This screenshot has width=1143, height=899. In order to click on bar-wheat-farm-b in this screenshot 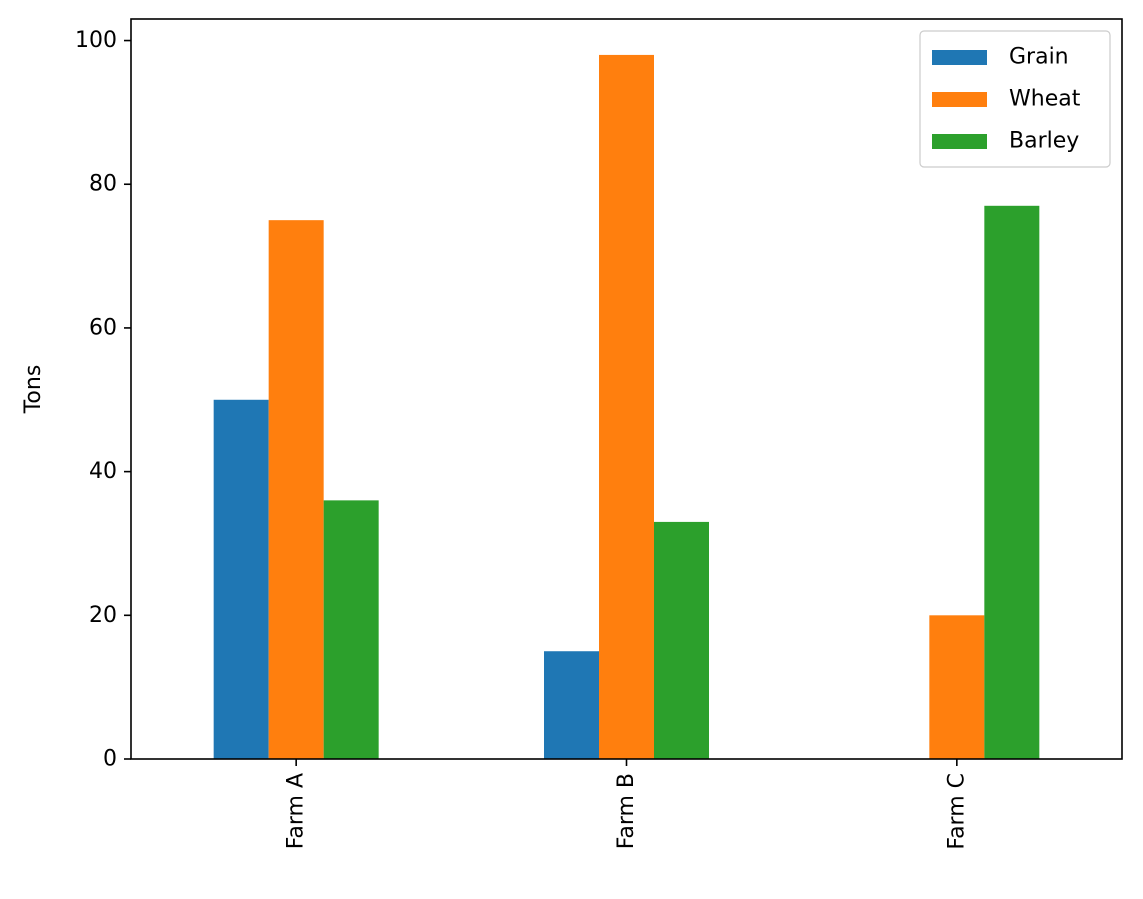, I will do `click(626, 407)`.